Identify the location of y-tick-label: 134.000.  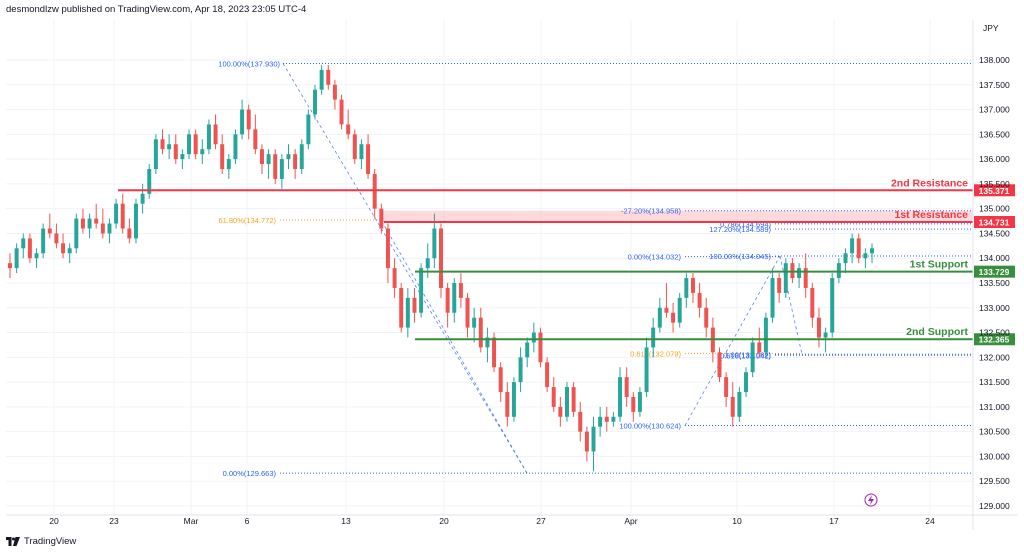
(994, 258).